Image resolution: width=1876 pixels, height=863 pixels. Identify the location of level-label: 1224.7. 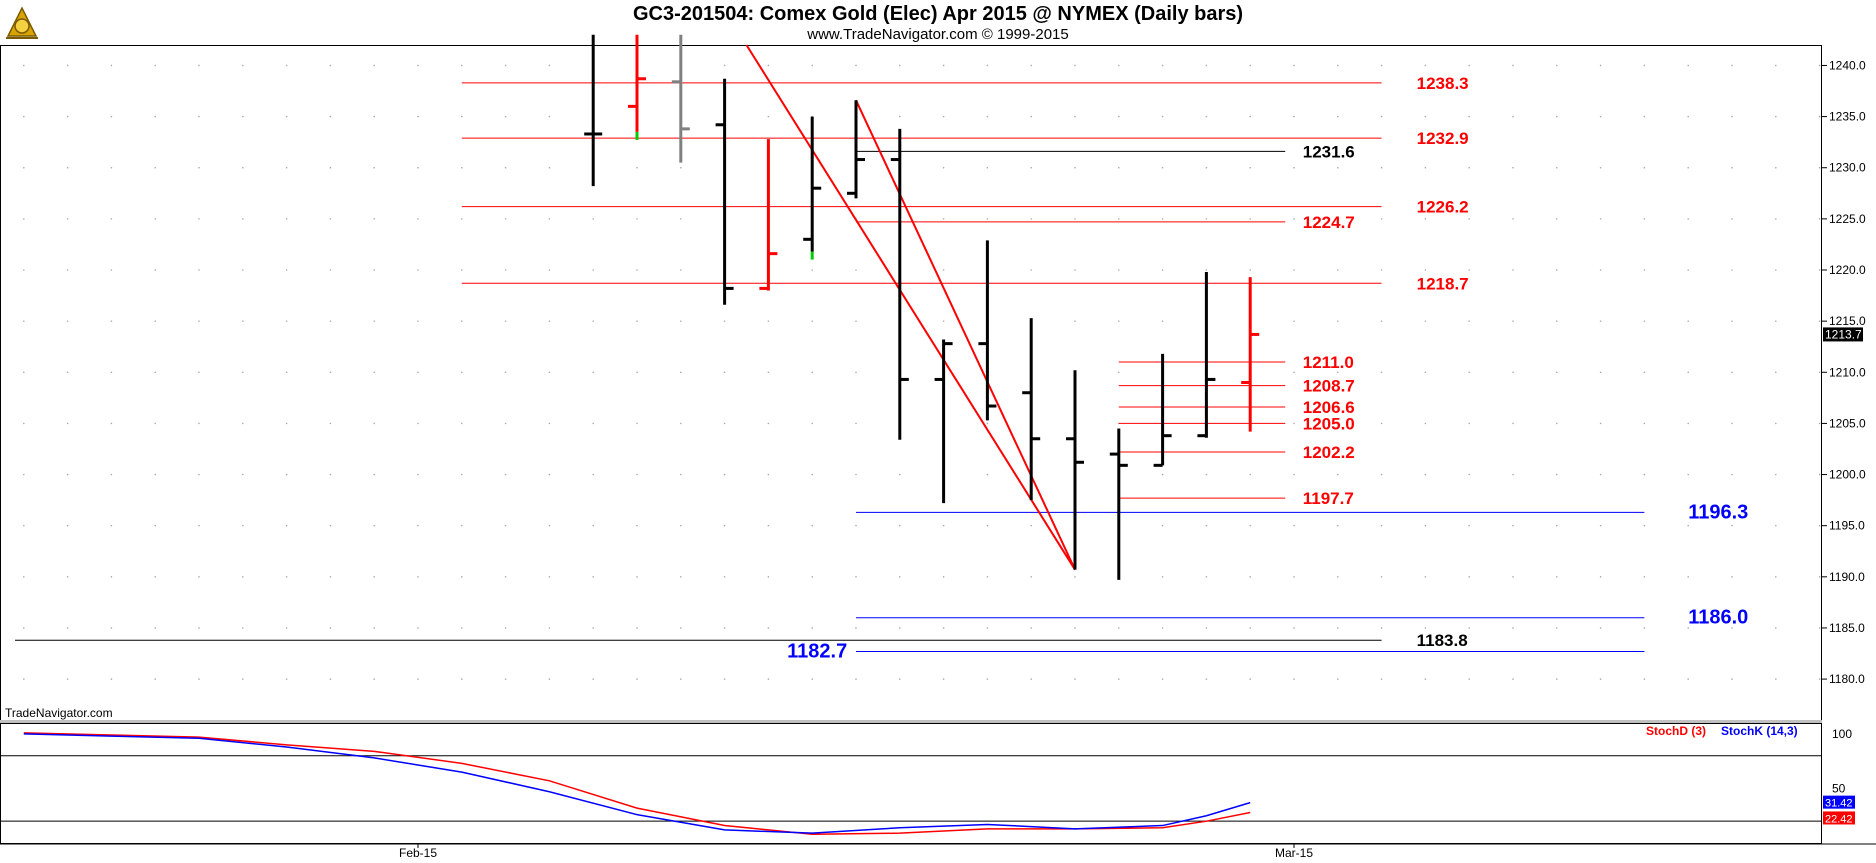
(1329, 222).